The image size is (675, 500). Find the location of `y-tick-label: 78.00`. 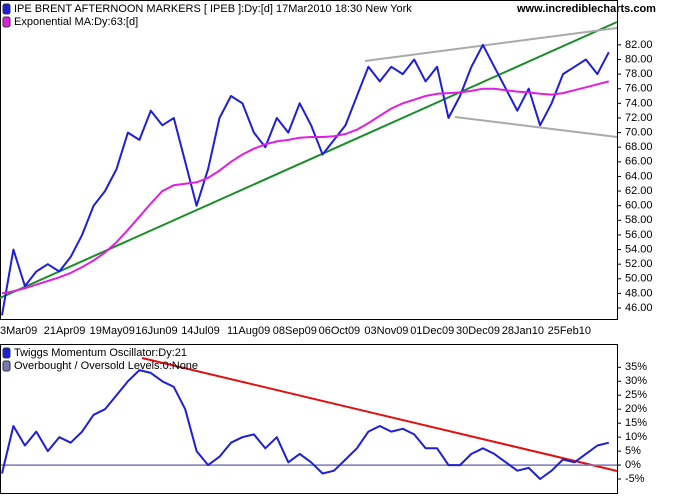

y-tick-label: 78.00 is located at coordinates (639, 74).